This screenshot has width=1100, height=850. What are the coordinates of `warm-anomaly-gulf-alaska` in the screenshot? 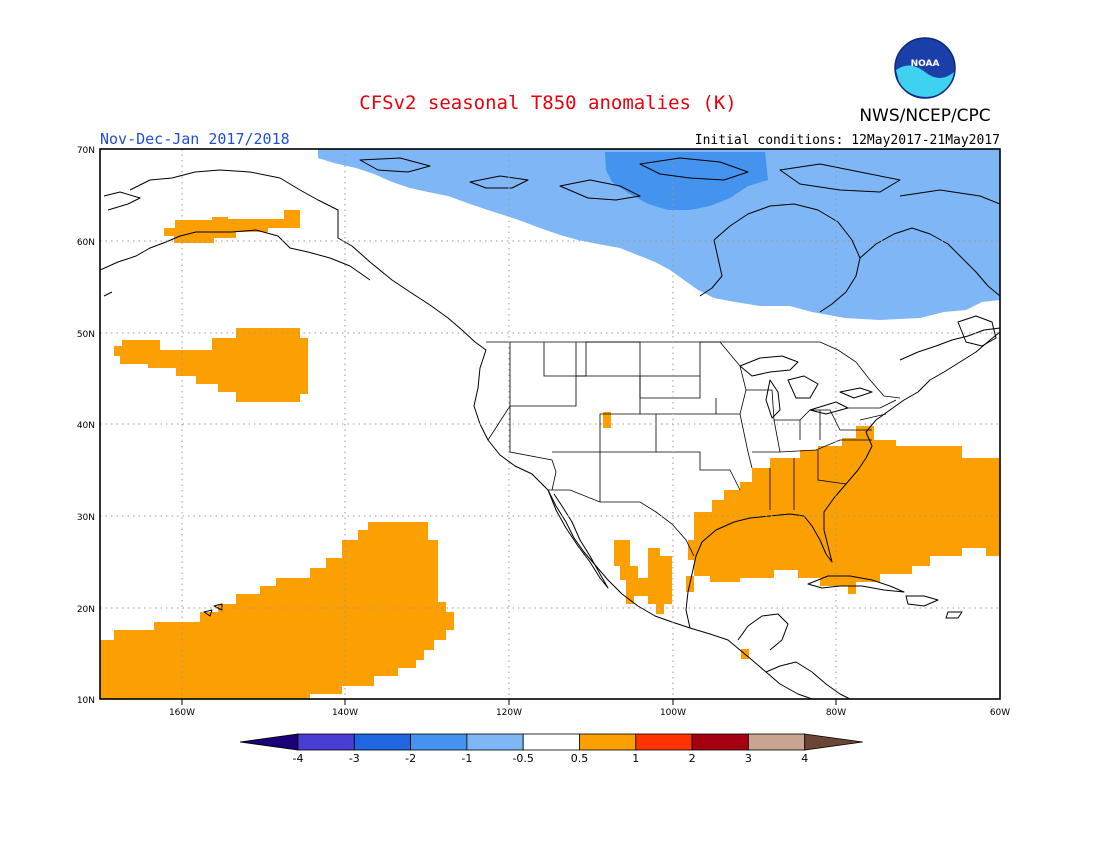 It's located at (232, 226).